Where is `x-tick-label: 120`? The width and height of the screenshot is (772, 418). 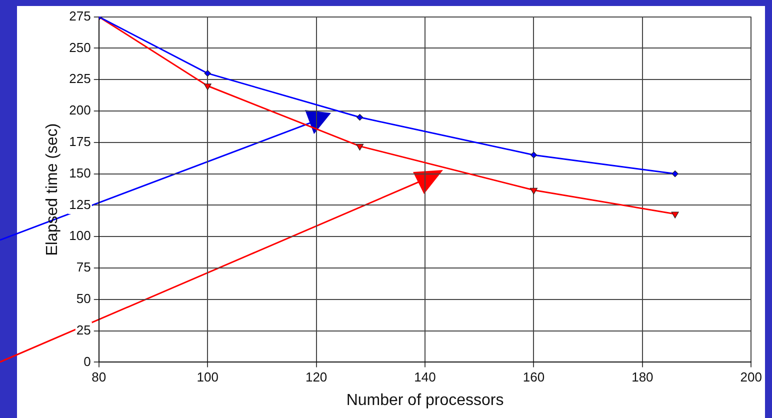
x-tick-label: 120 is located at coordinates (316, 377).